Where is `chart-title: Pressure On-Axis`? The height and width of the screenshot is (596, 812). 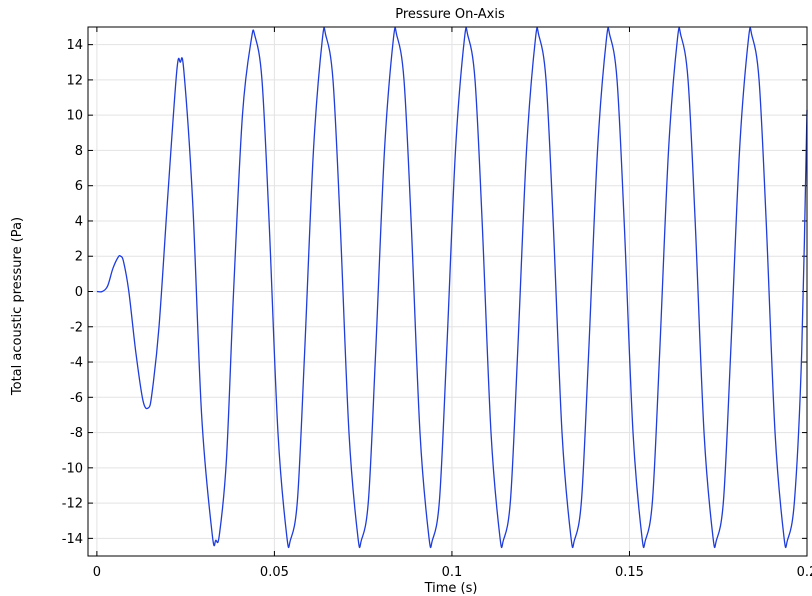 chart-title: Pressure On-Axis is located at coordinates (450, 14).